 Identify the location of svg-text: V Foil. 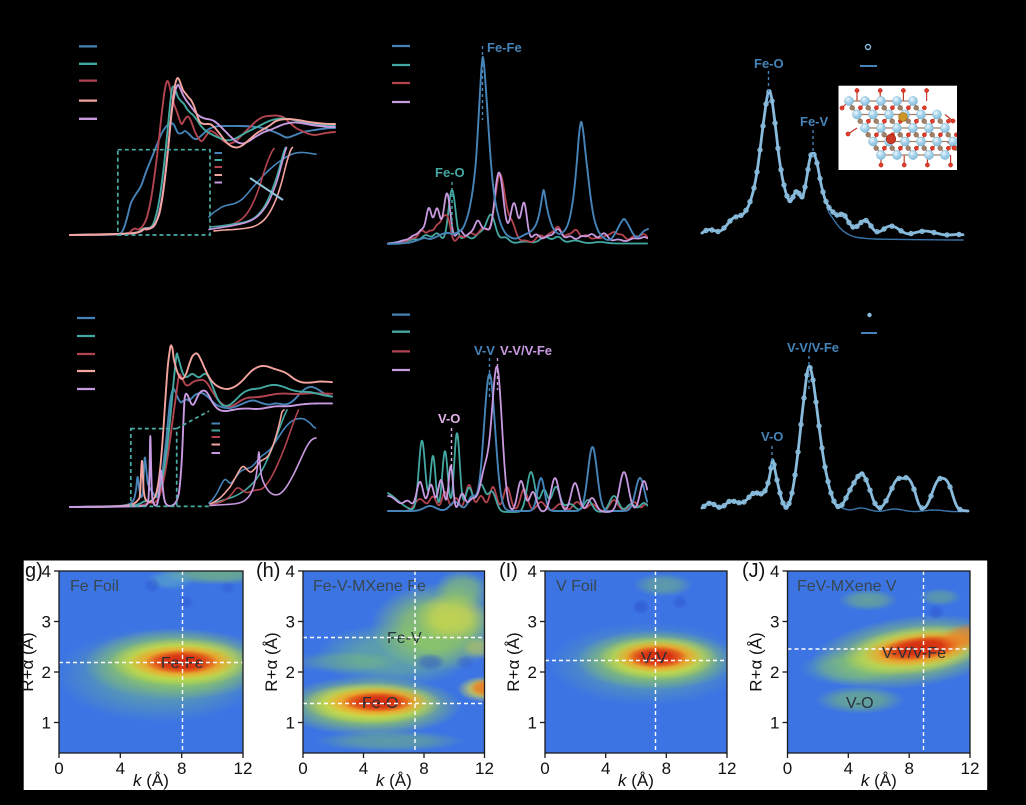
(576, 586).